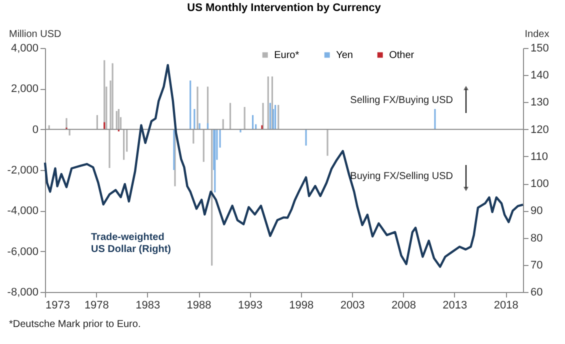  What do you see at coordinates (536, 292) in the screenshot?
I see `y2-tick-label: 60` at bounding box center [536, 292].